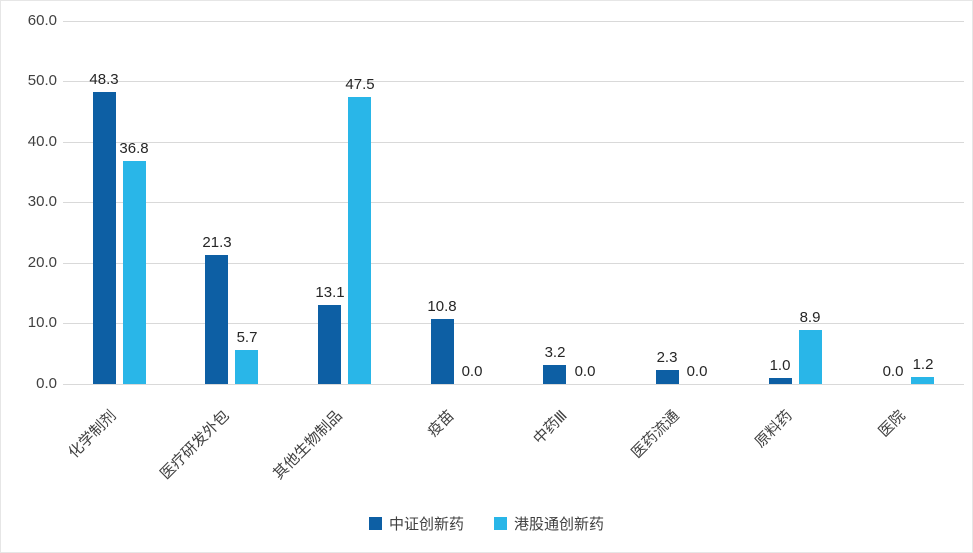 The height and width of the screenshot is (553, 973). What do you see at coordinates (780, 365) in the screenshot?
I see `bar-value-label: 1.0` at bounding box center [780, 365].